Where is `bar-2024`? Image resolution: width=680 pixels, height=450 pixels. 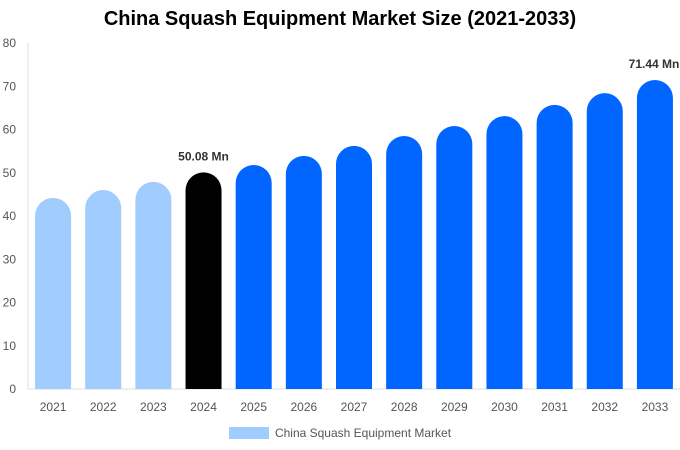
bar-2024 is located at coordinates (203, 280).